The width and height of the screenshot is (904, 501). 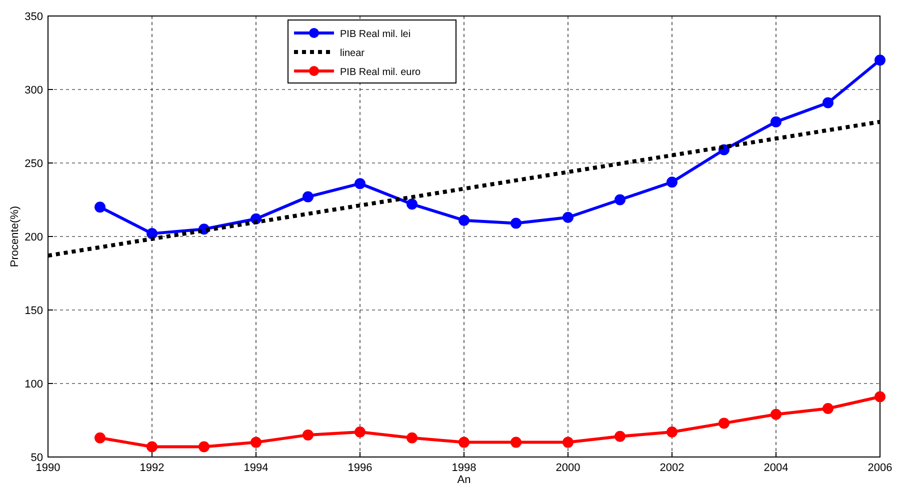 I want to click on x-tick-label: 2006, so click(x=880, y=468).